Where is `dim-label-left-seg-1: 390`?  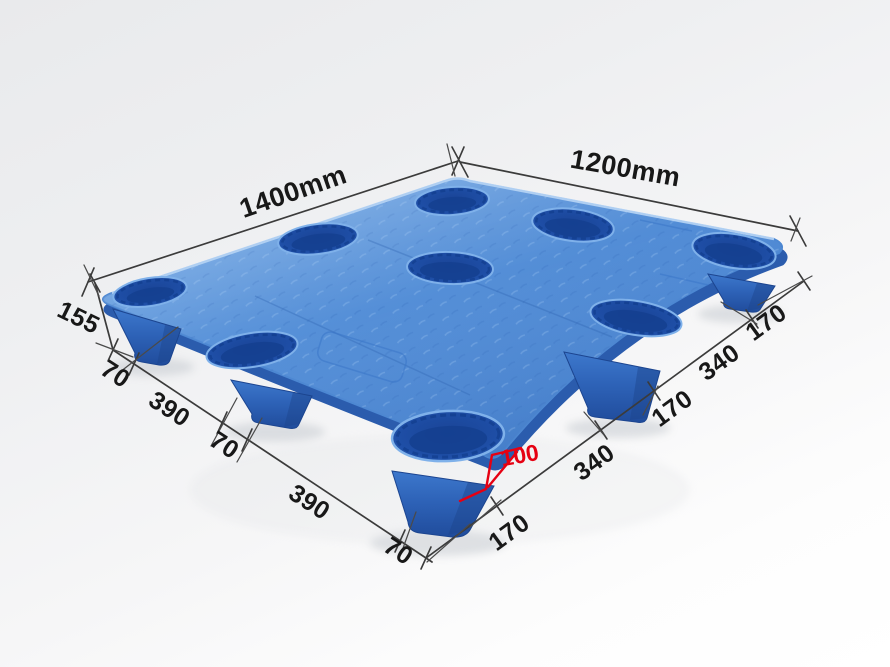
dim-label-left-seg-1: 390 is located at coordinates (169, 409).